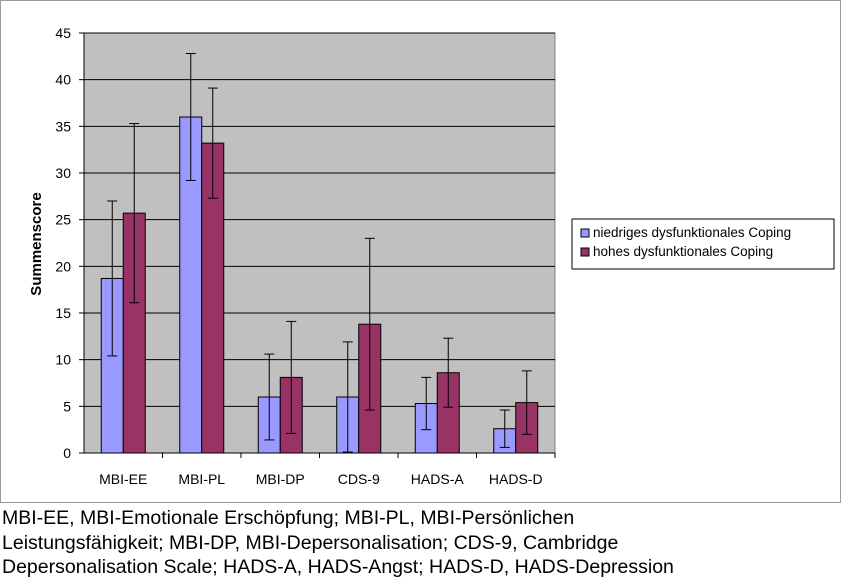 This screenshot has width=843, height=583. I want to click on legend-label: niedriges dysfunktionales Coping, so click(692, 232).